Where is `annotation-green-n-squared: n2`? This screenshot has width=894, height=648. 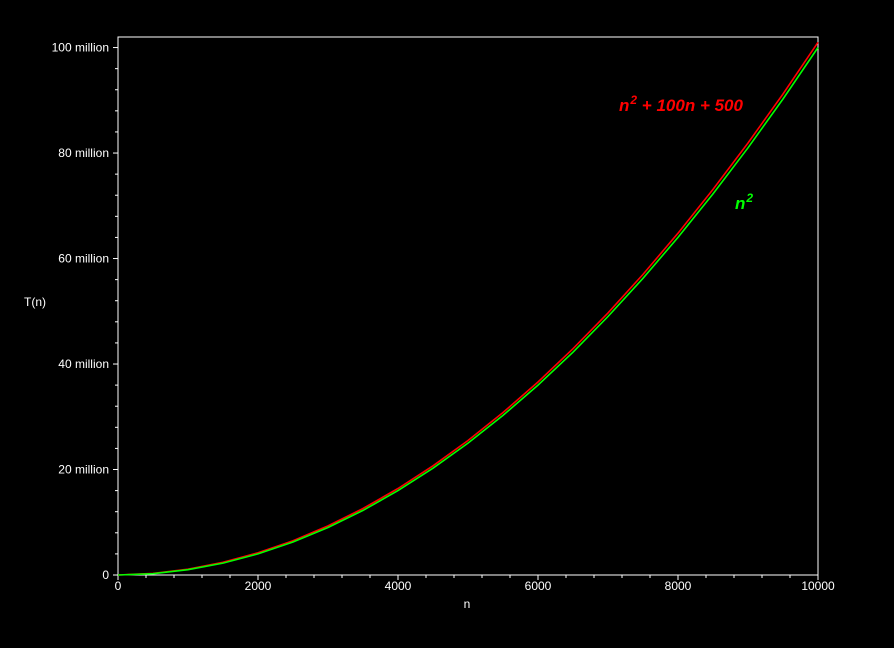 annotation-green-n-squared: n2 is located at coordinates (744, 202).